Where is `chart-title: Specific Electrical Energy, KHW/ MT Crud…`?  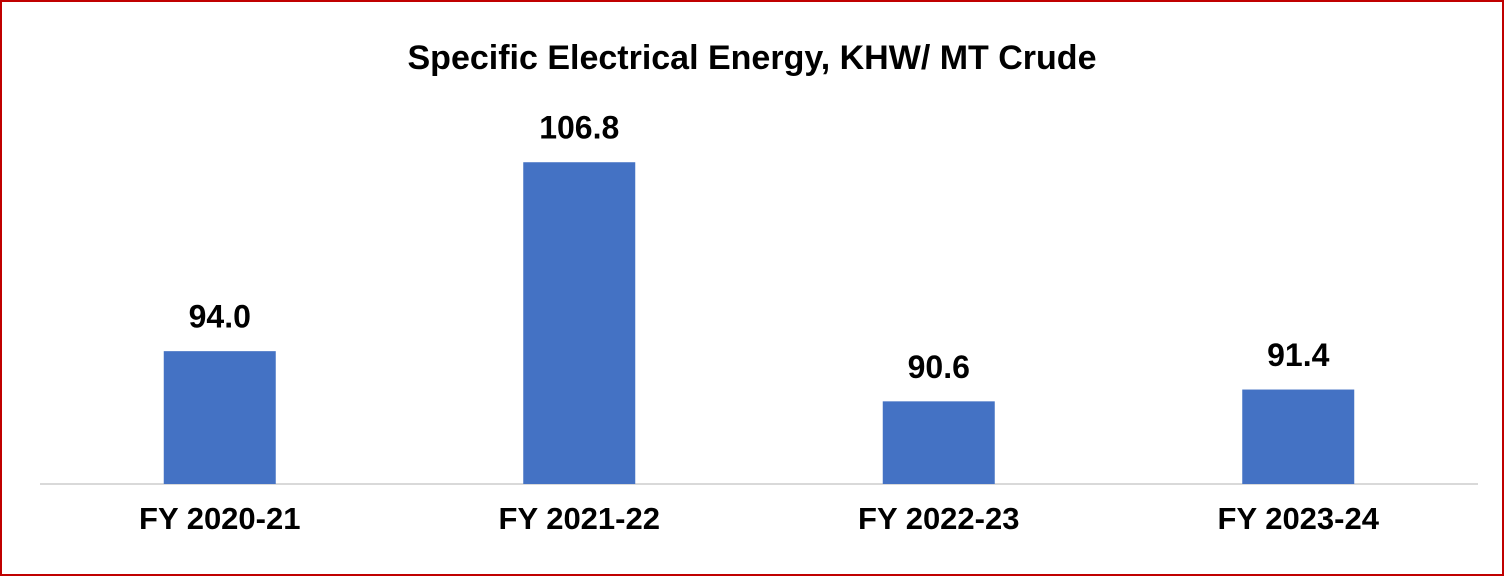 chart-title: Specific Electrical Energy, KHW/ MT Crud… is located at coordinates (752, 58).